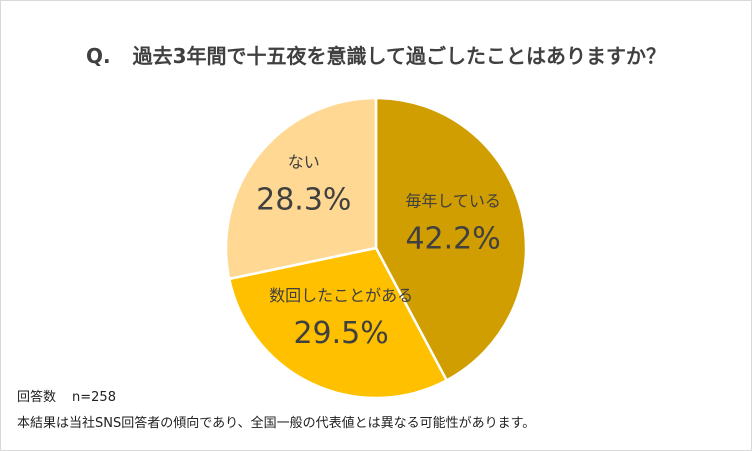 The height and width of the screenshot is (451, 752). What do you see at coordinates (66, 395) in the screenshot?
I see `respondent-count: 回答数 n=258` at bounding box center [66, 395].